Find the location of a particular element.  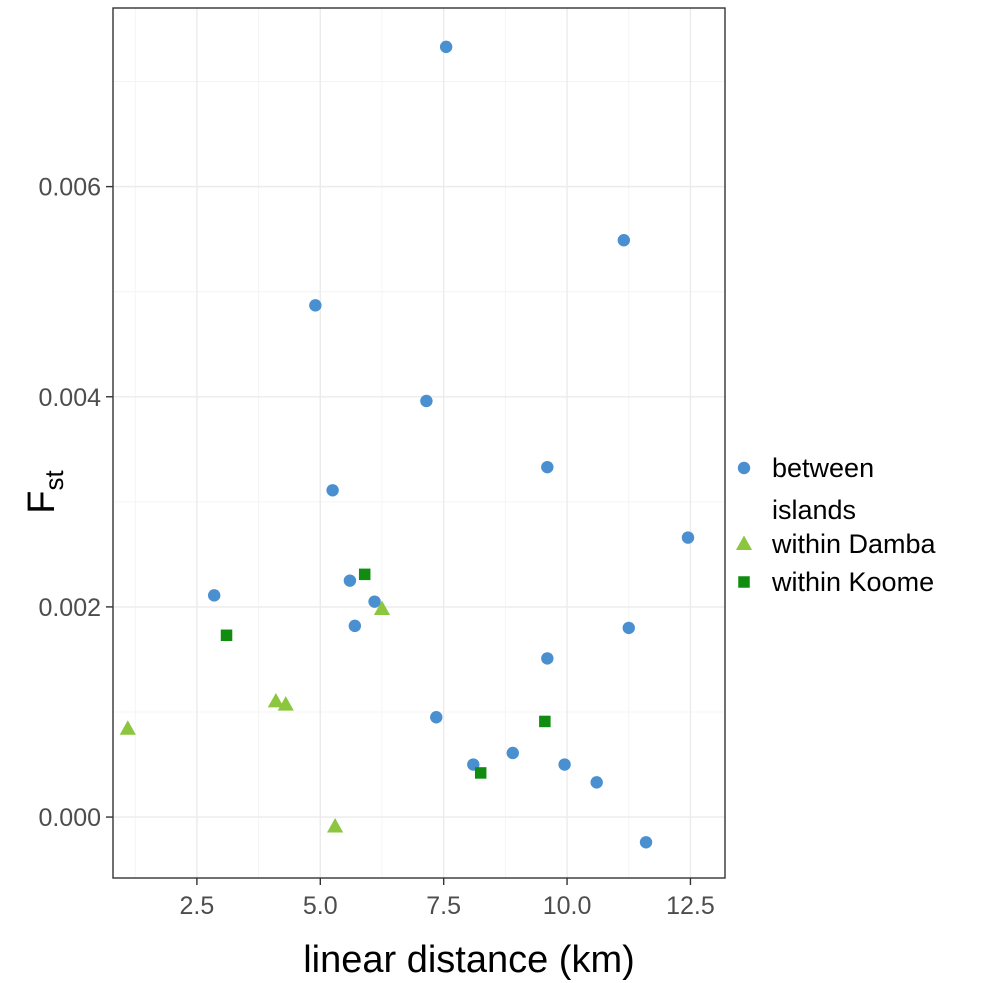

y-axis-title-subscript: st is located at coordinates (54, 480).